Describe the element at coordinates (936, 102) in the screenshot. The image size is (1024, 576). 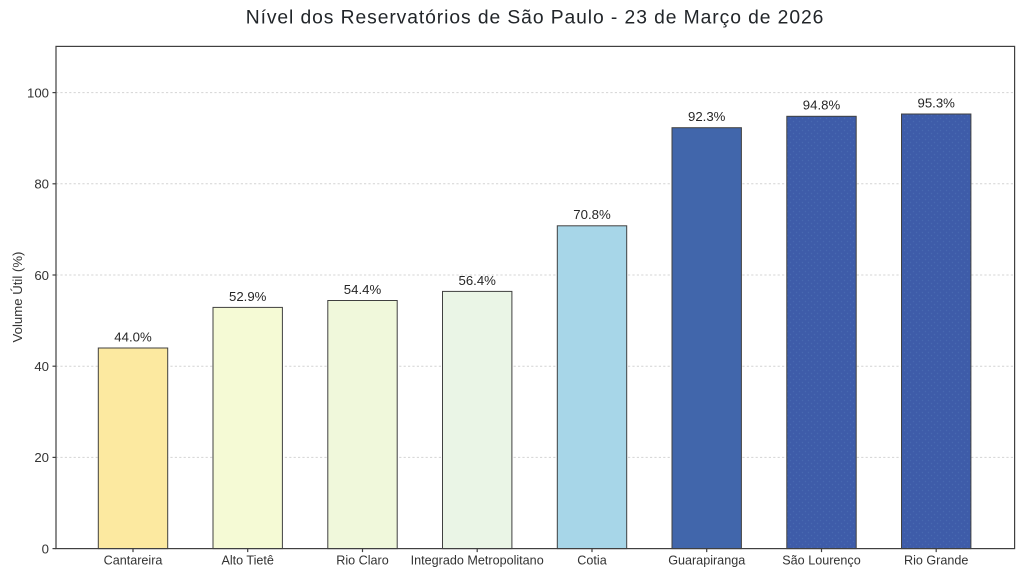
I see `svg-text: 95.3%` at that location.